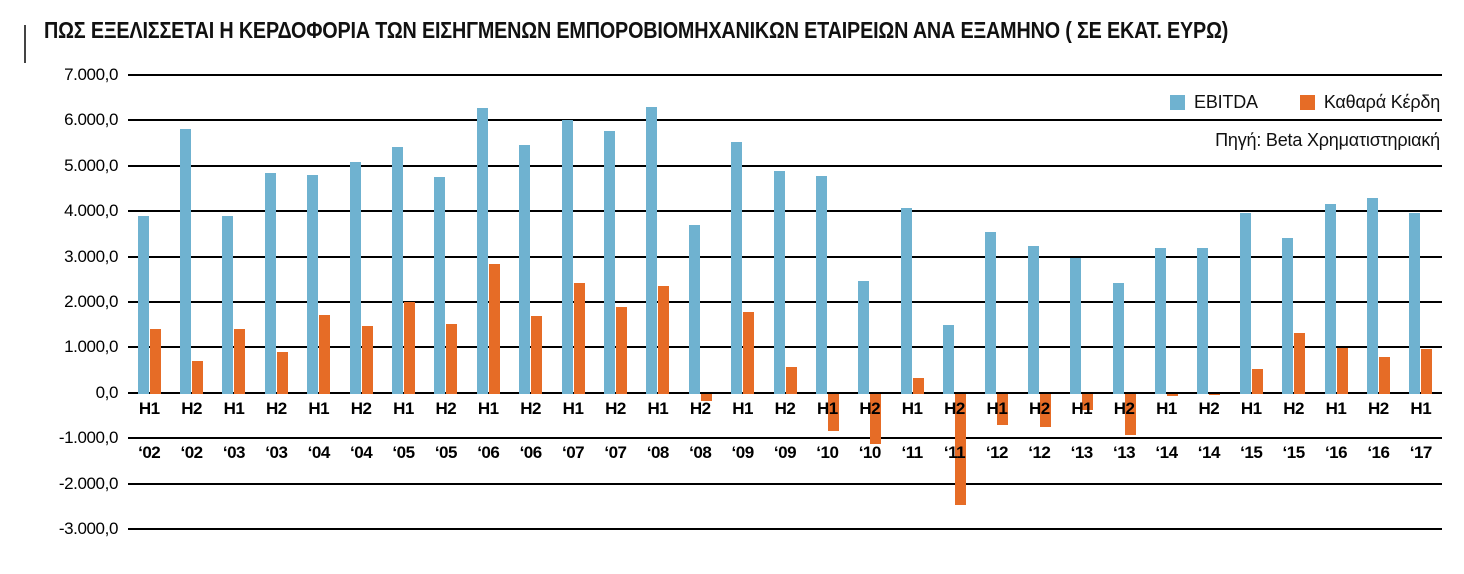  I want to click on x-tick-year-label: ‘08, so click(700, 452).